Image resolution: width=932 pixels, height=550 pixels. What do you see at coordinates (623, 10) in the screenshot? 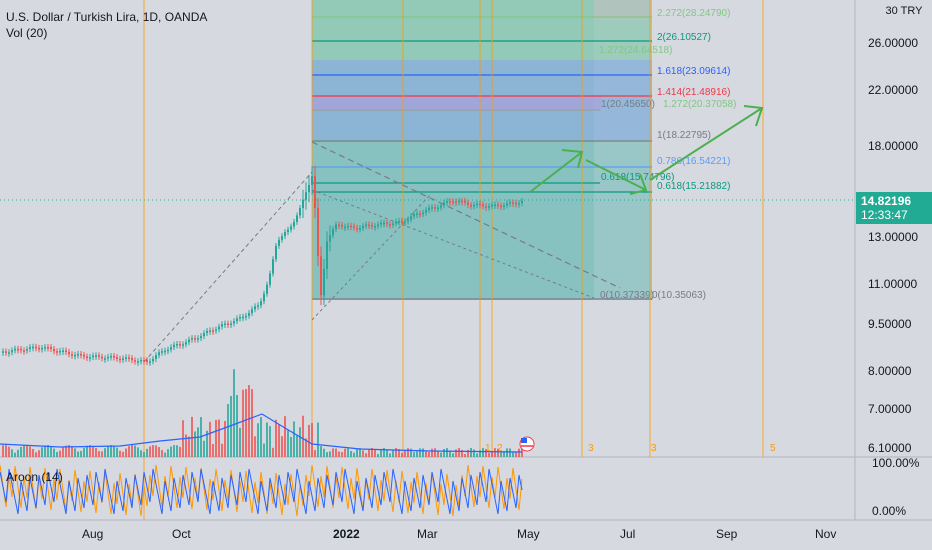
I see `fib-band-gray` at bounding box center [623, 10].